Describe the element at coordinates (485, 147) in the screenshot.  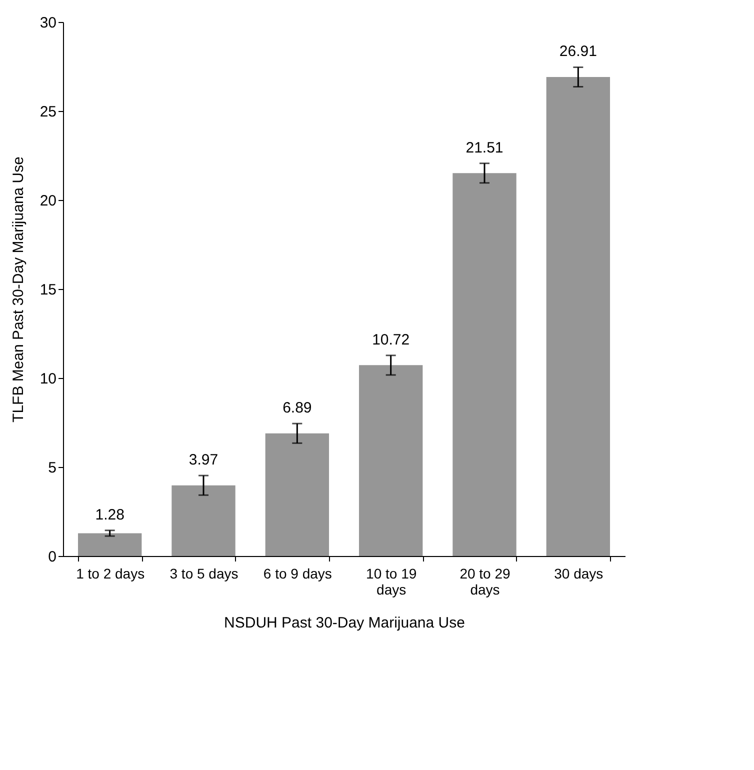
I see `data-label: 21.51` at that location.